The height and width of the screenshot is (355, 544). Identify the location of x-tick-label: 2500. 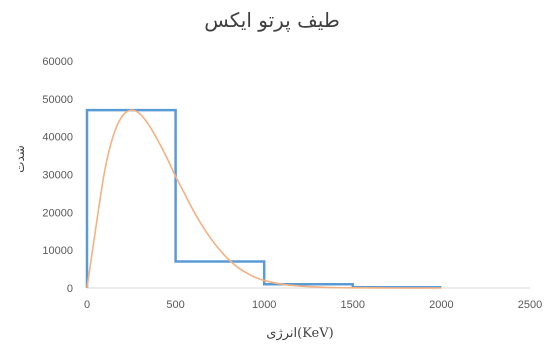
(530, 305).